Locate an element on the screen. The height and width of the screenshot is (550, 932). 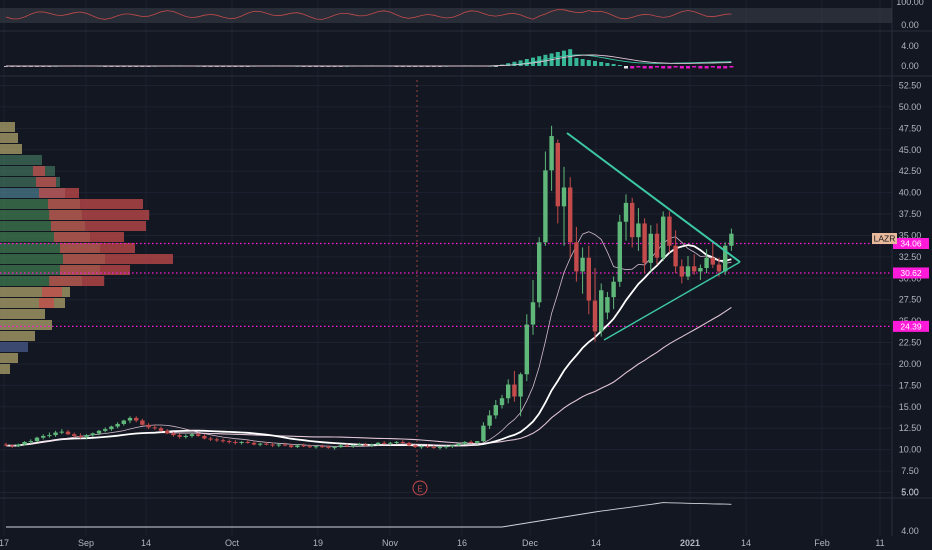
triangle-lower-line is located at coordinates (672, 301).